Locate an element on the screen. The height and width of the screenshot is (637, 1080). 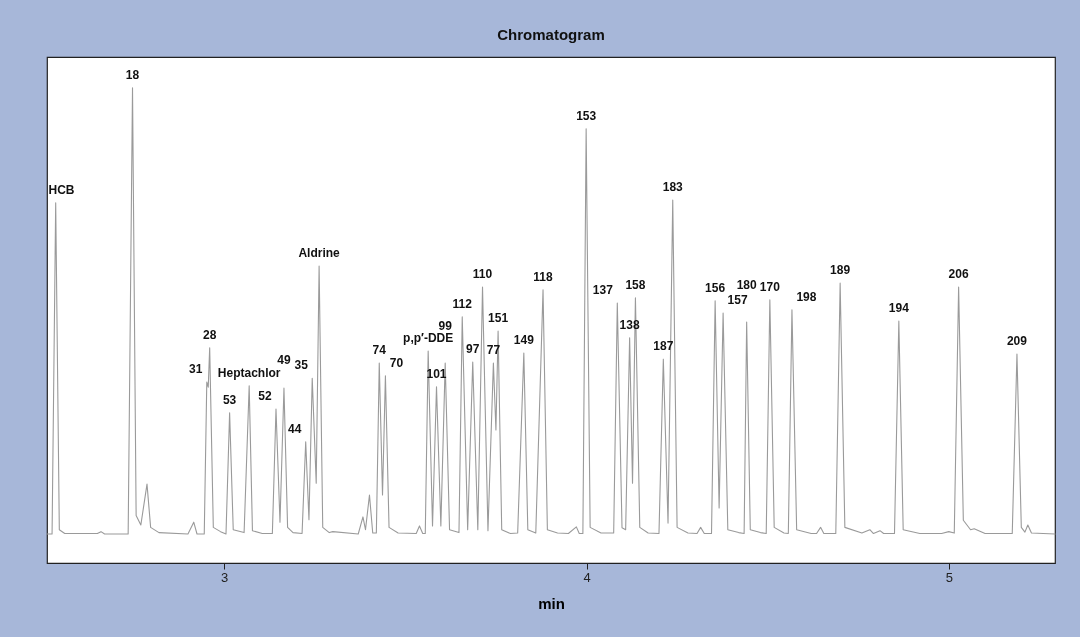
annotation: 35 is located at coordinates (301, 365).